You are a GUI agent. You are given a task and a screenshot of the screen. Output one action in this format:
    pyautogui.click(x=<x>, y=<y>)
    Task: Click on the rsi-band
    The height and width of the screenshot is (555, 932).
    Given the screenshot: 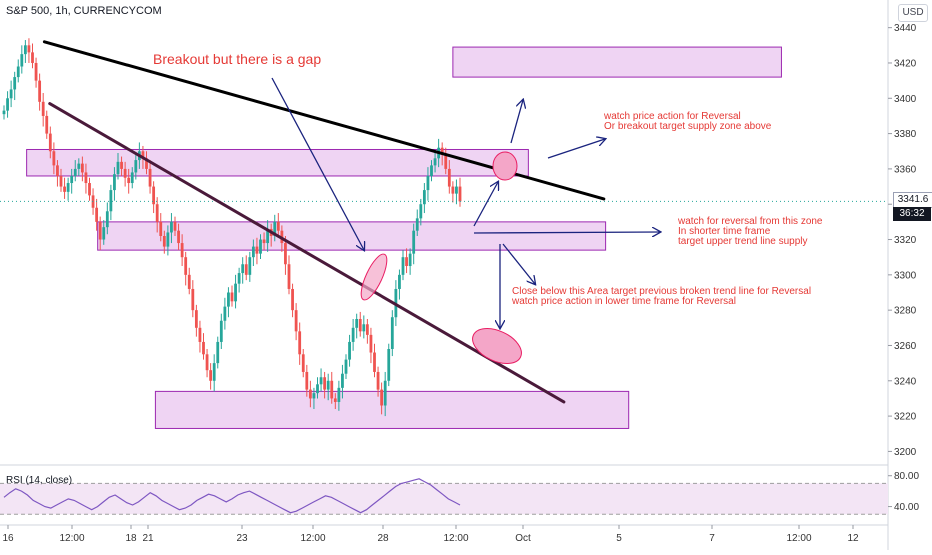 What is the action you would take?
    pyautogui.click(x=444, y=499)
    